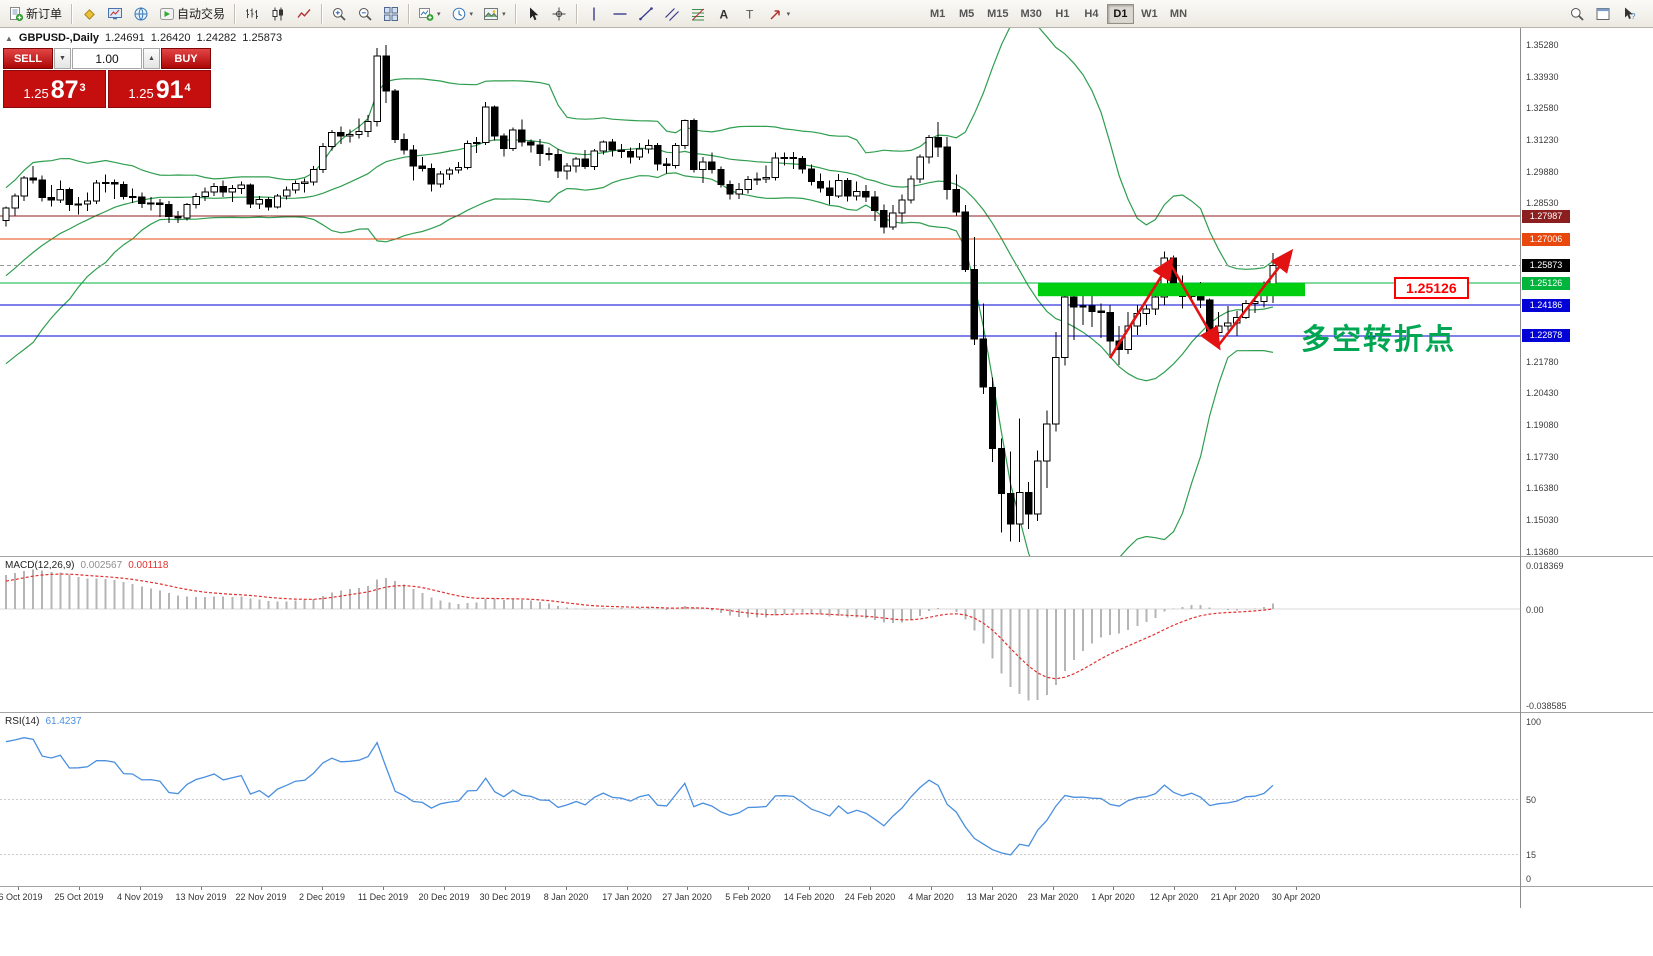 This screenshot has height=956, width=1653. I want to click on date-label: 22 Nov 2019, so click(261, 897).